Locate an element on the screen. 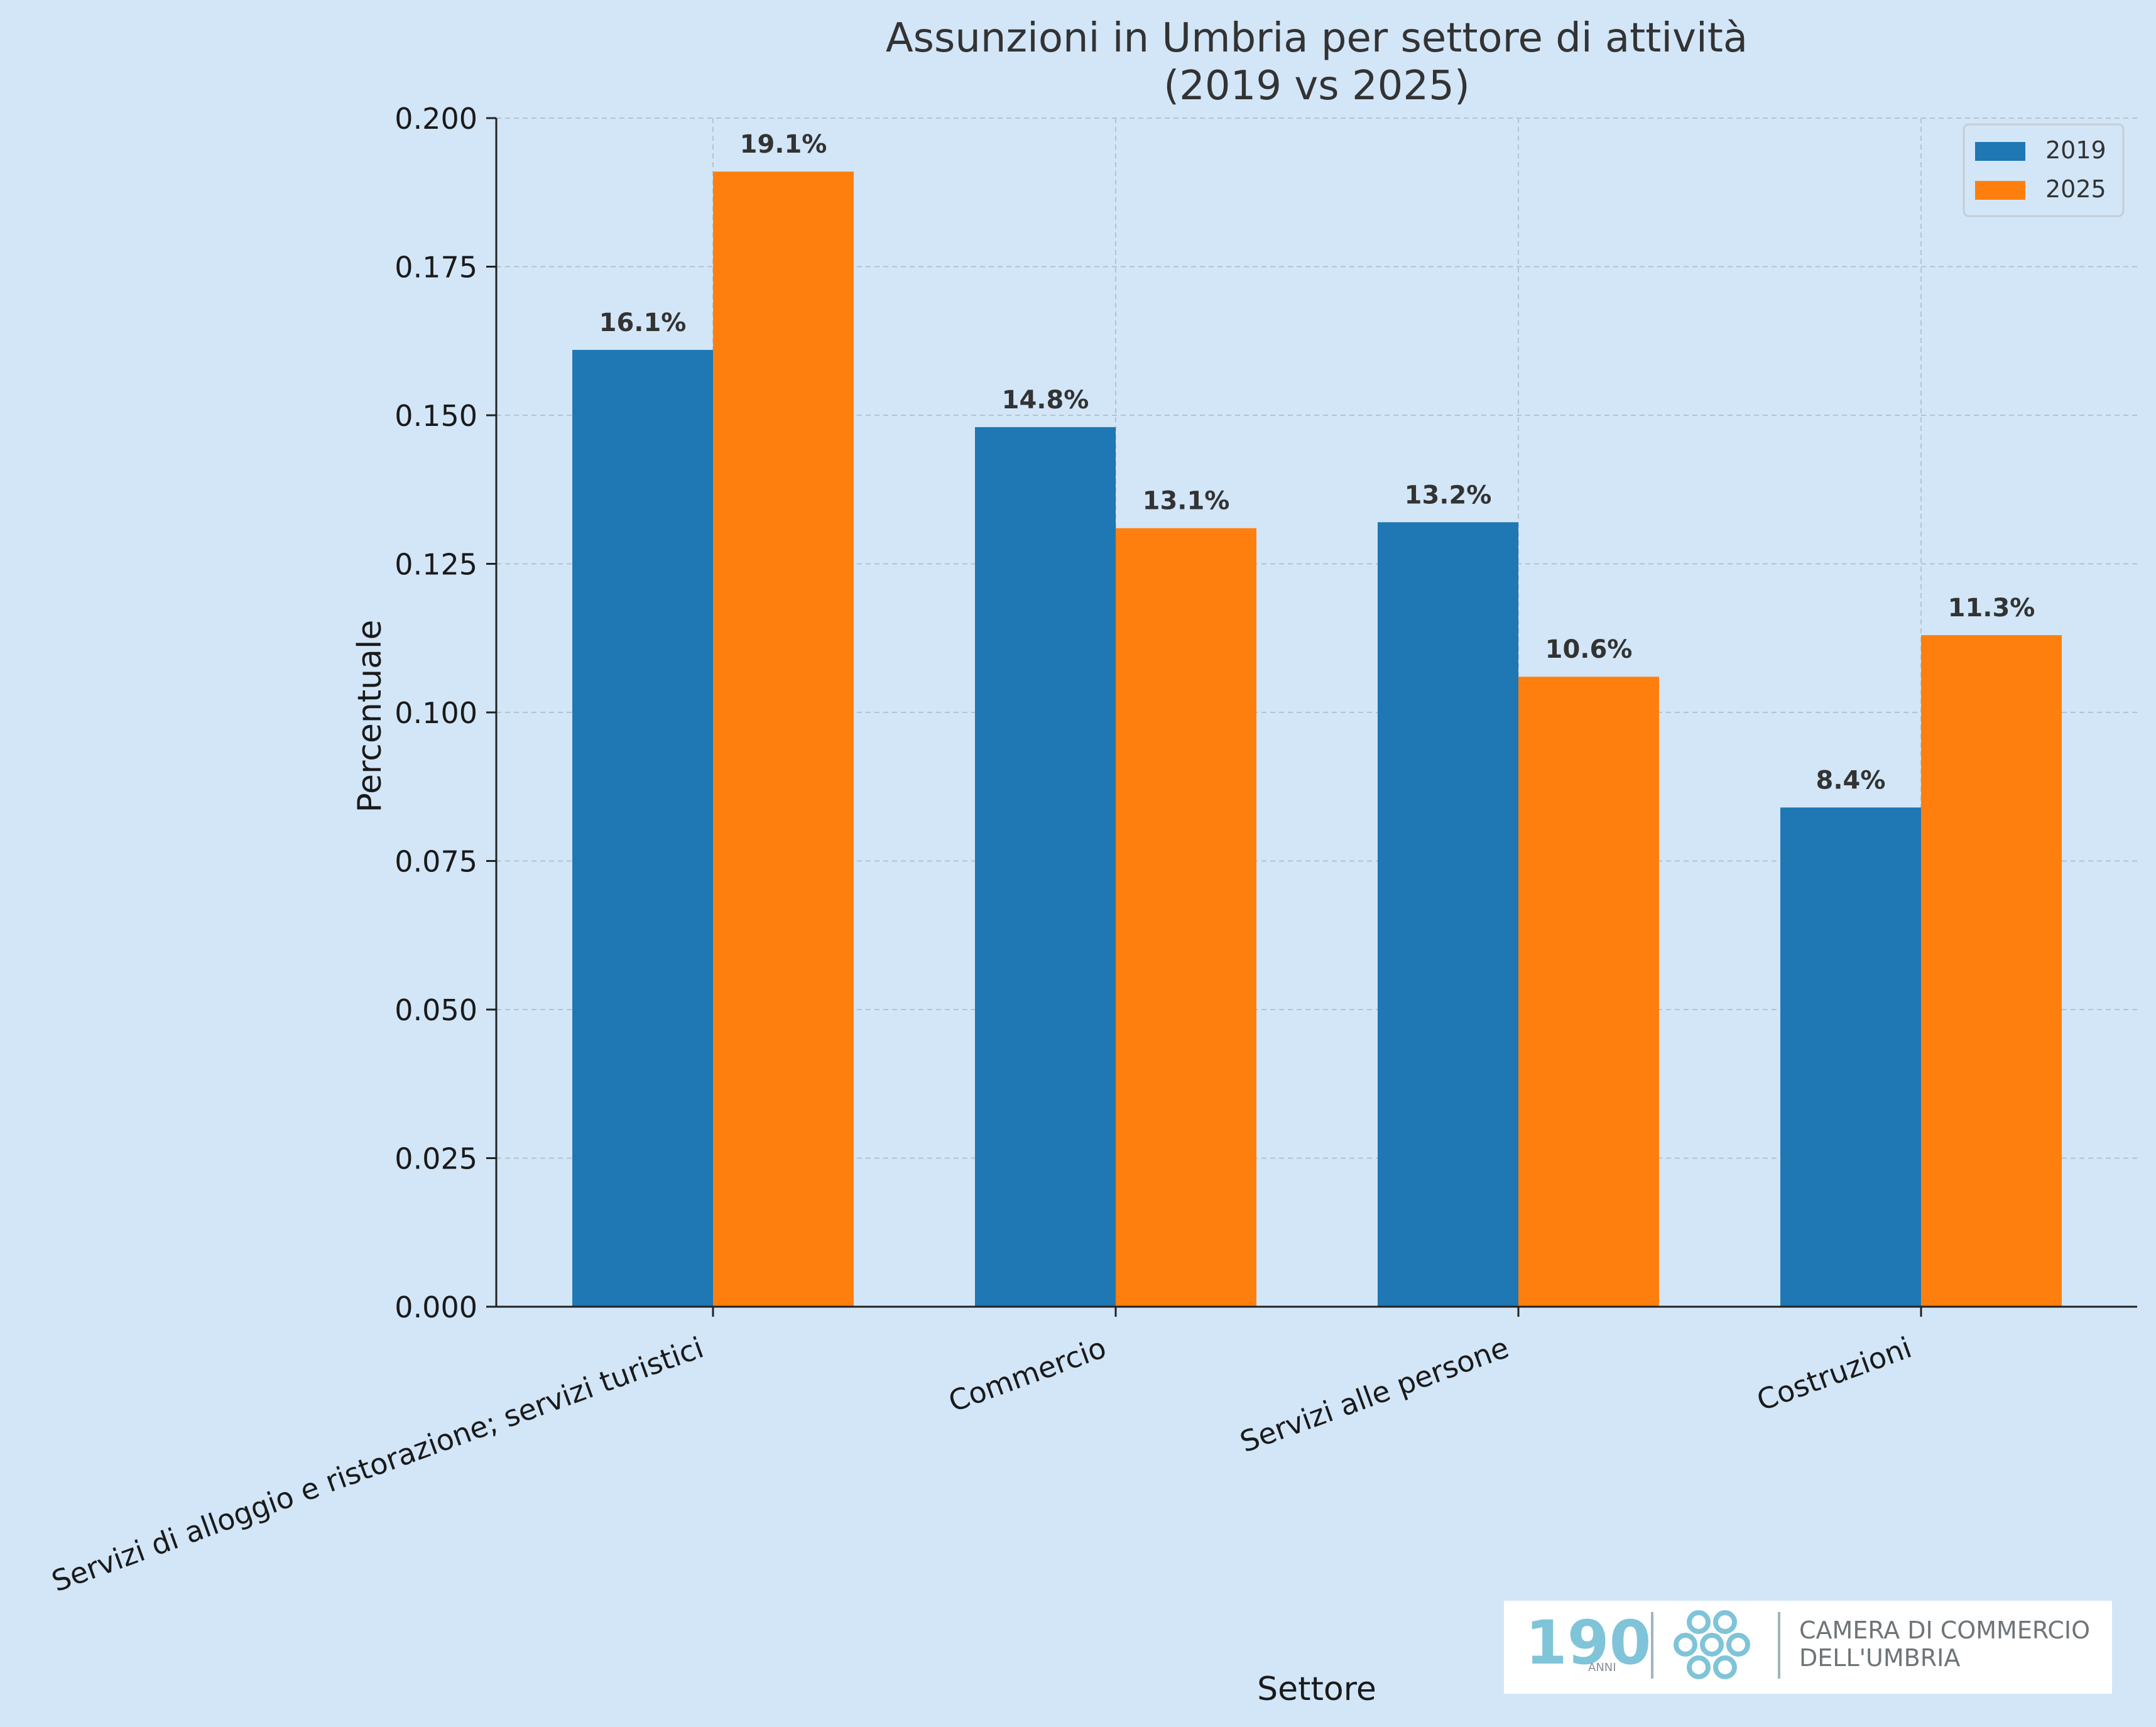  y-tick-label: 0.050 is located at coordinates (436, 1010).